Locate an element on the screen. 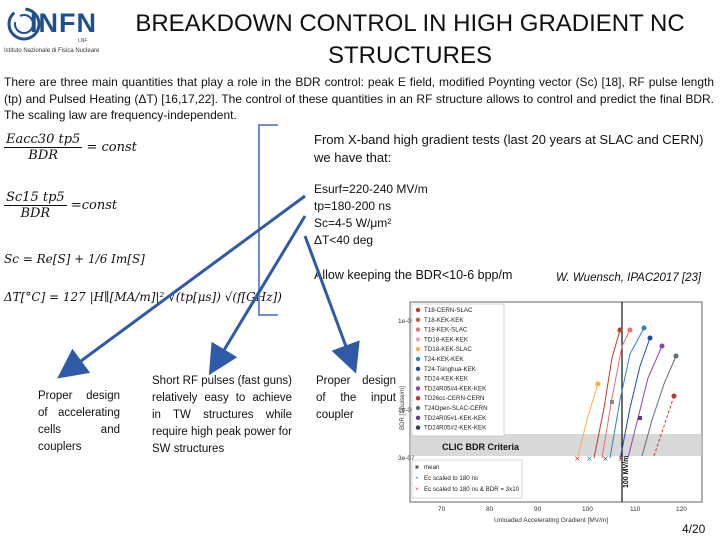  plot-xticks: 70 80 90 100 110 120 is located at coordinates (562, 509).